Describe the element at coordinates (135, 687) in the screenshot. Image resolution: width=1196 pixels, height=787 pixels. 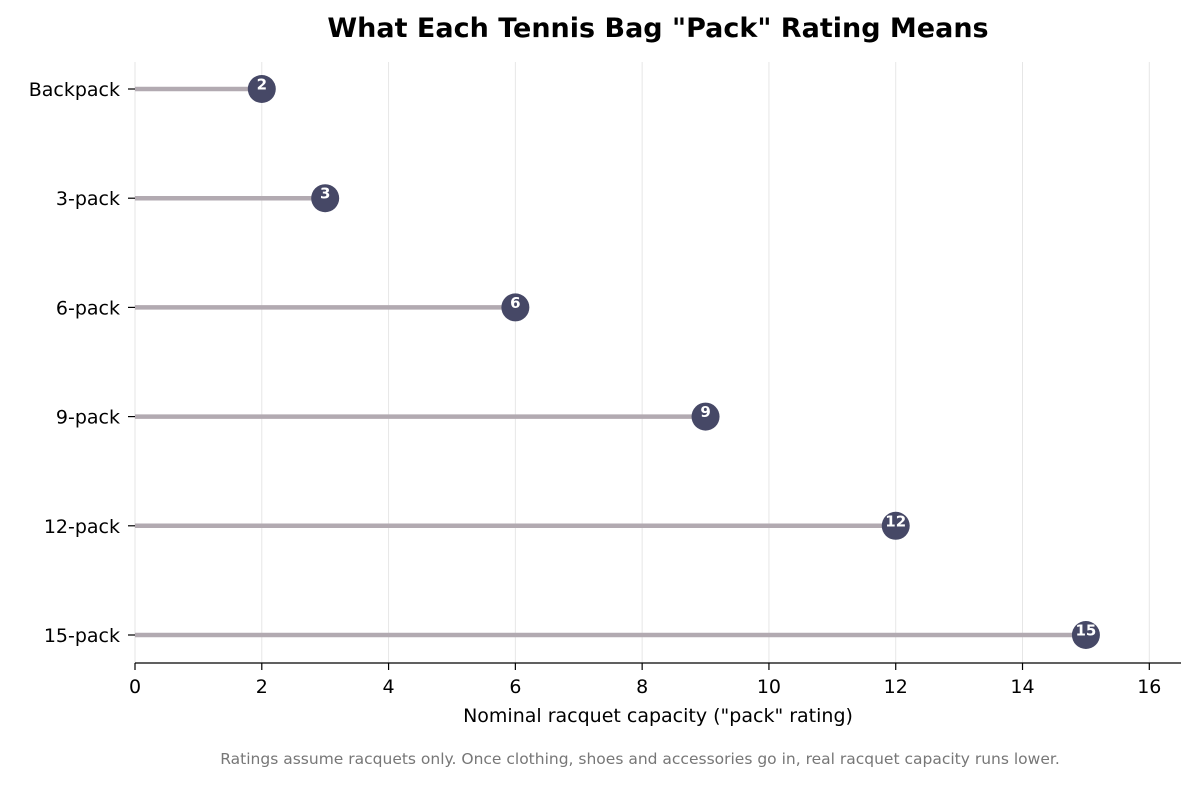
I see `x-tick-label: 0` at that location.